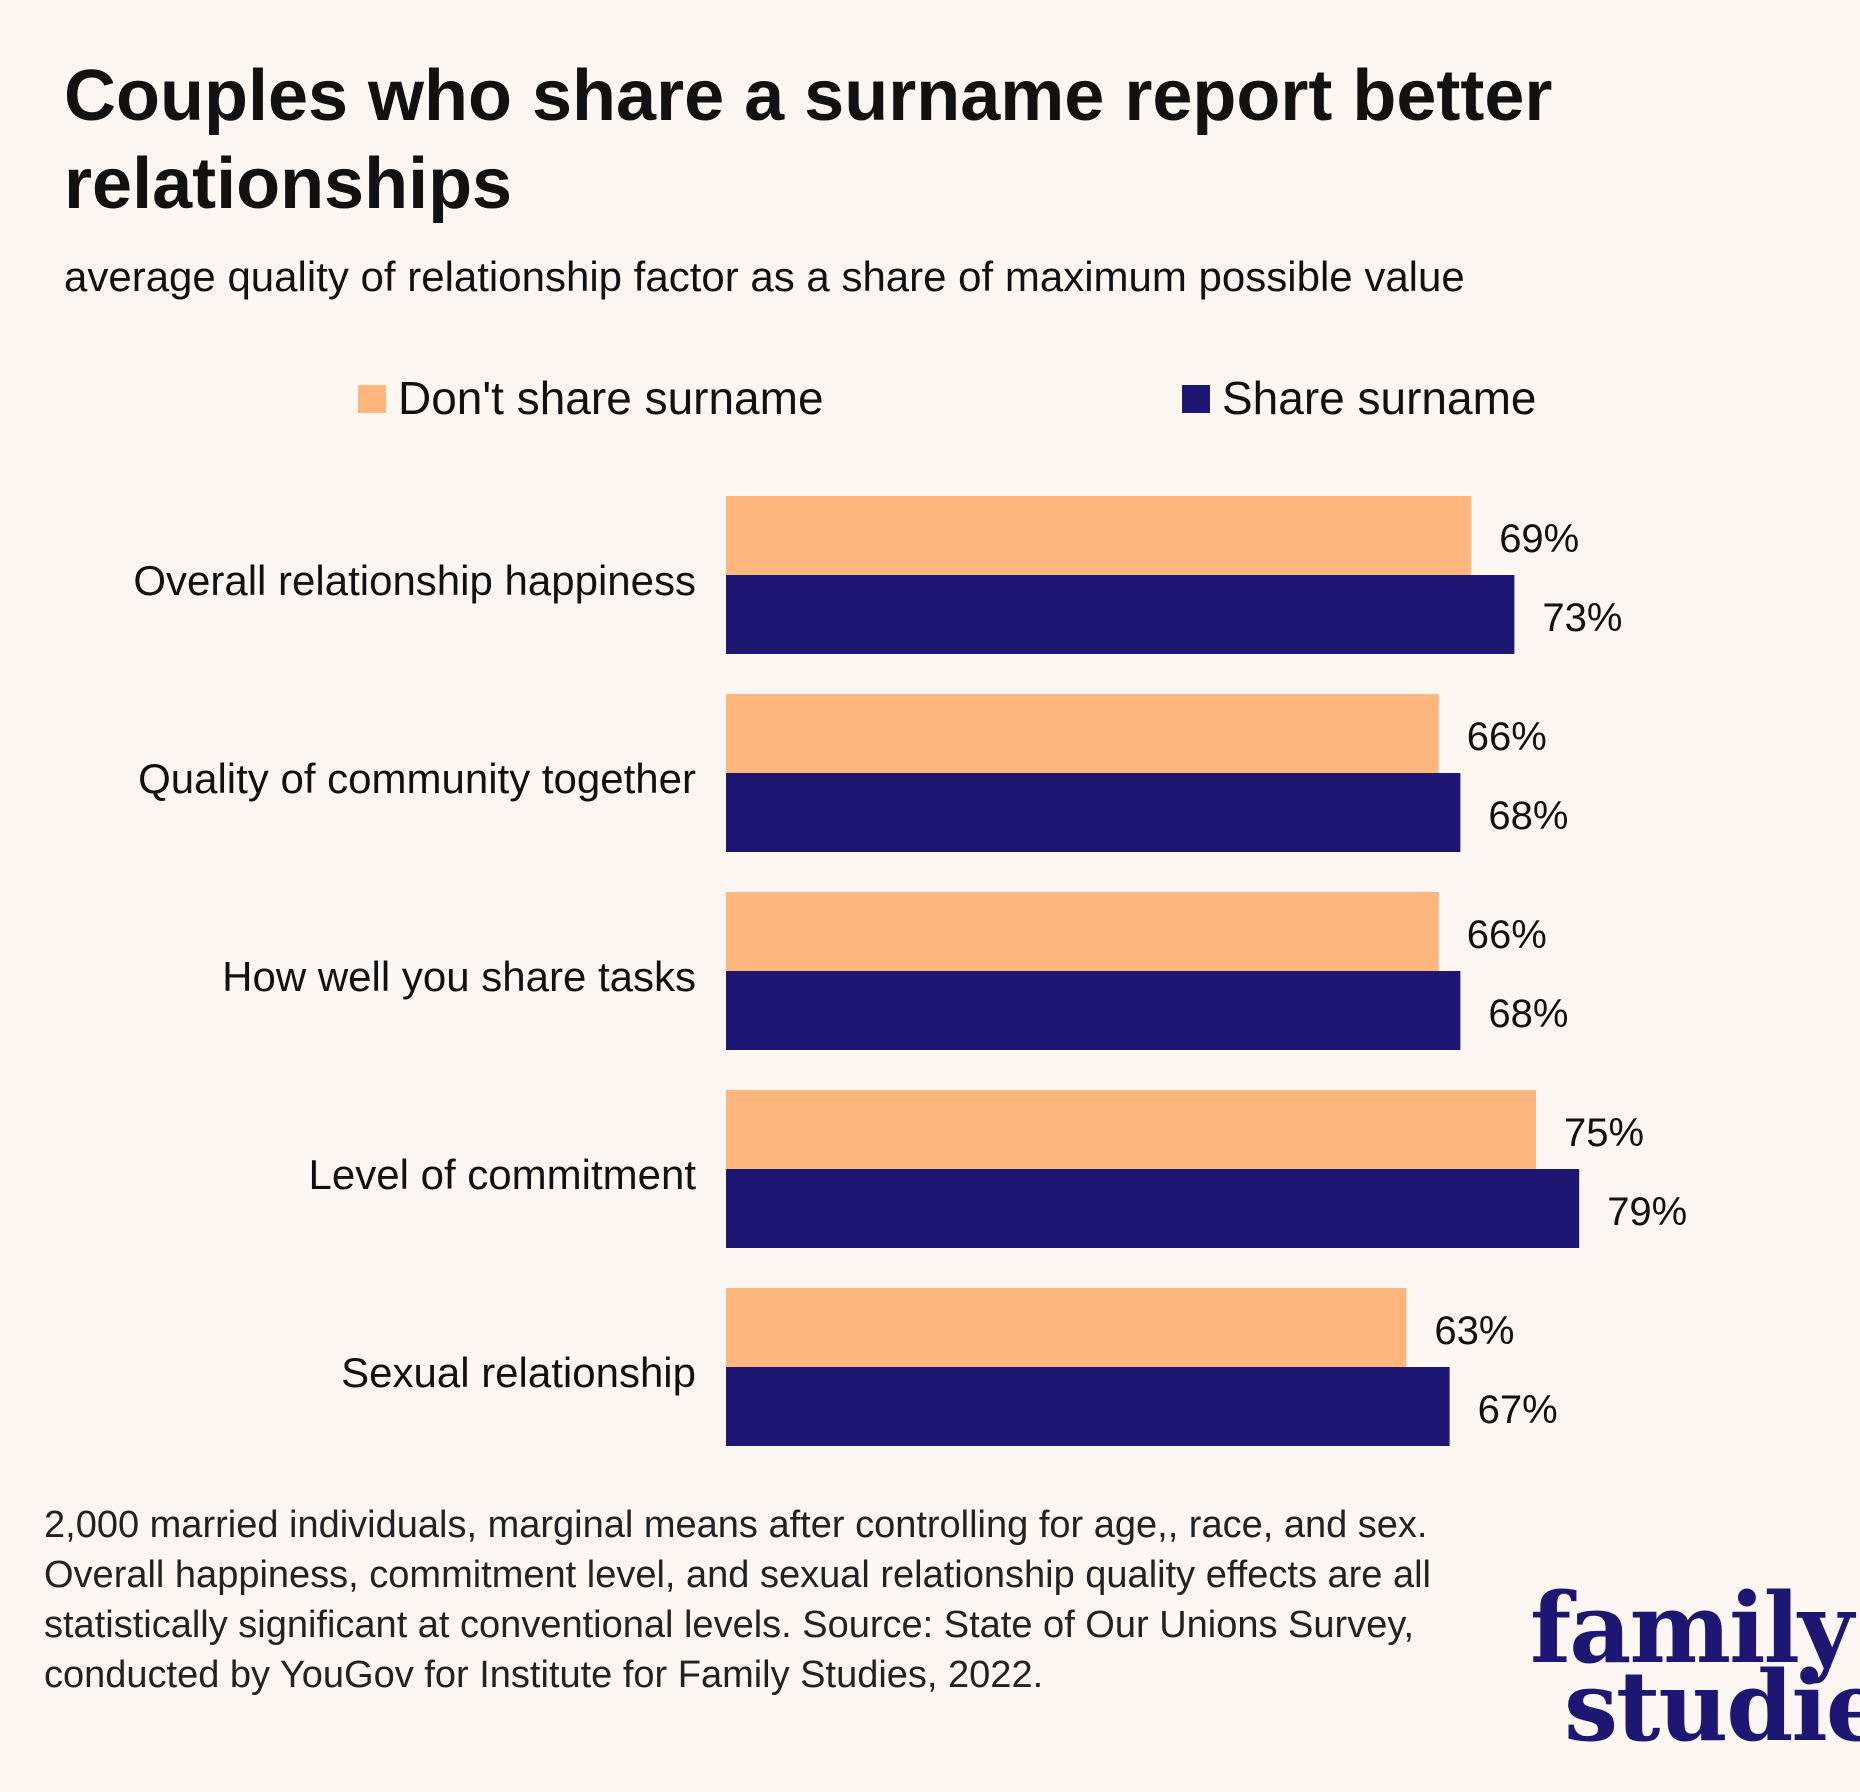  What do you see at coordinates (1712, 1706) in the screenshot?
I see `logo-line-2: studies` at bounding box center [1712, 1706].